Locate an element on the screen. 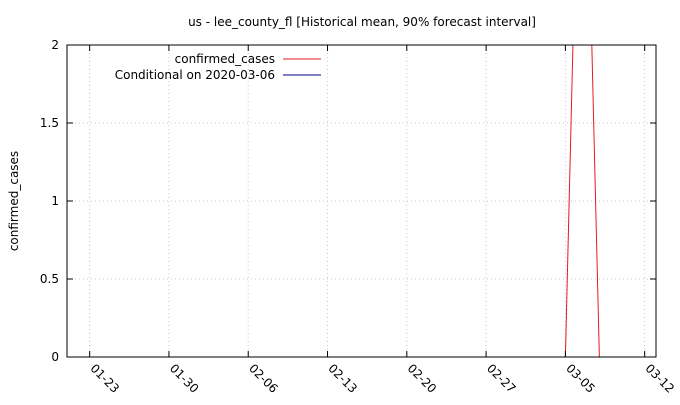 The width and height of the screenshot is (680, 405). x-tick-label: 02-27 is located at coordinates (501, 378).